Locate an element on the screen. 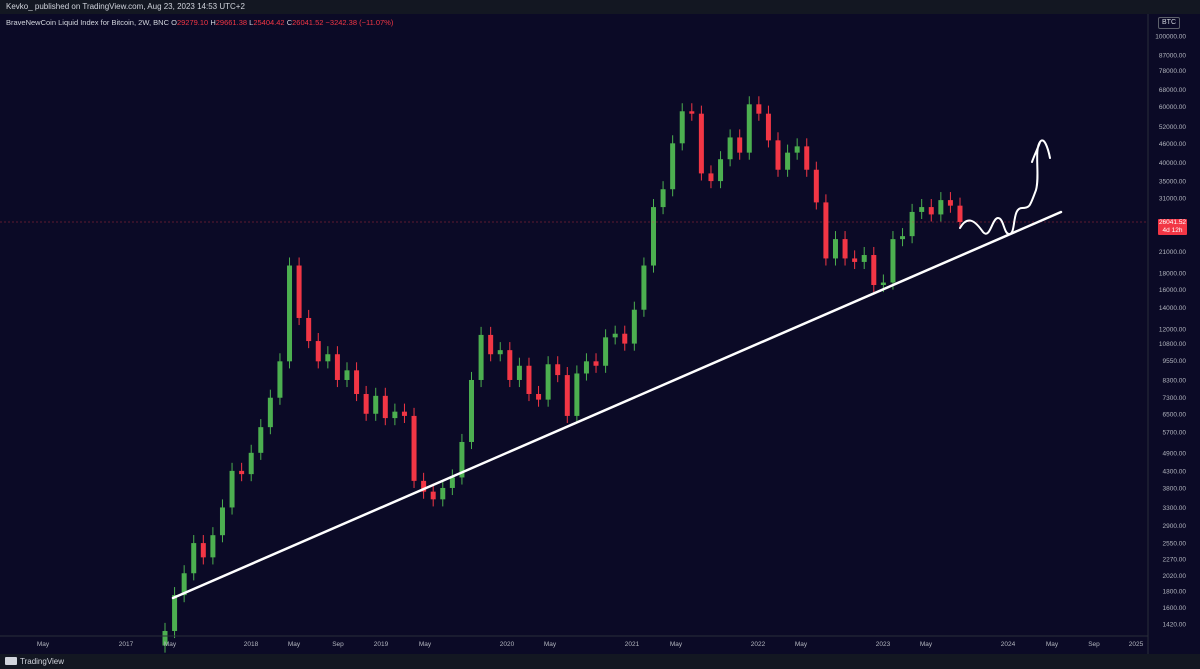  high-label: H is located at coordinates (213, 22).